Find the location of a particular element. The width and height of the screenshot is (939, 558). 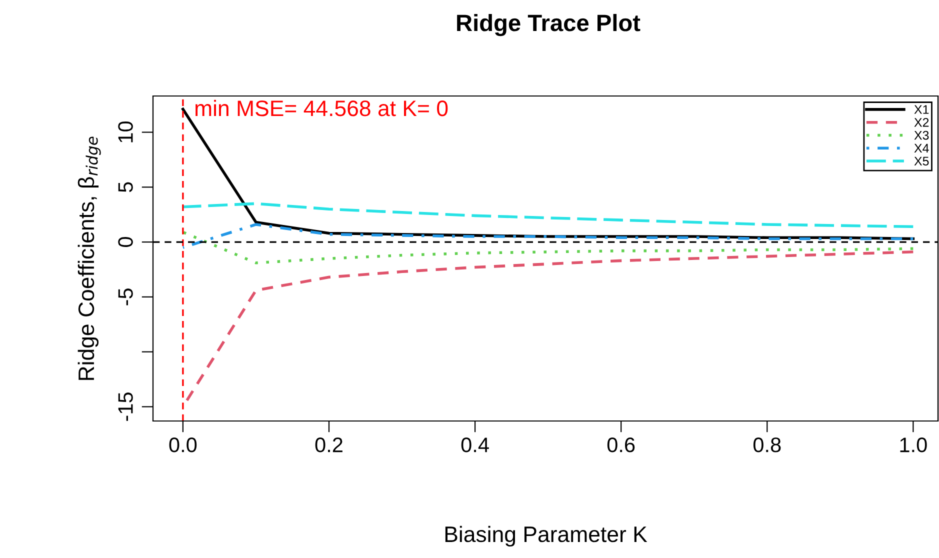

legend-label: X5 is located at coordinates (921, 161).